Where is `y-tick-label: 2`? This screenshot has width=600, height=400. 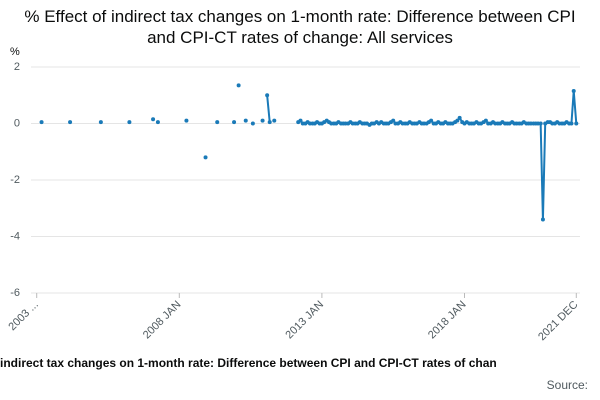 y-tick-label: 2 is located at coordinates (17, 67).